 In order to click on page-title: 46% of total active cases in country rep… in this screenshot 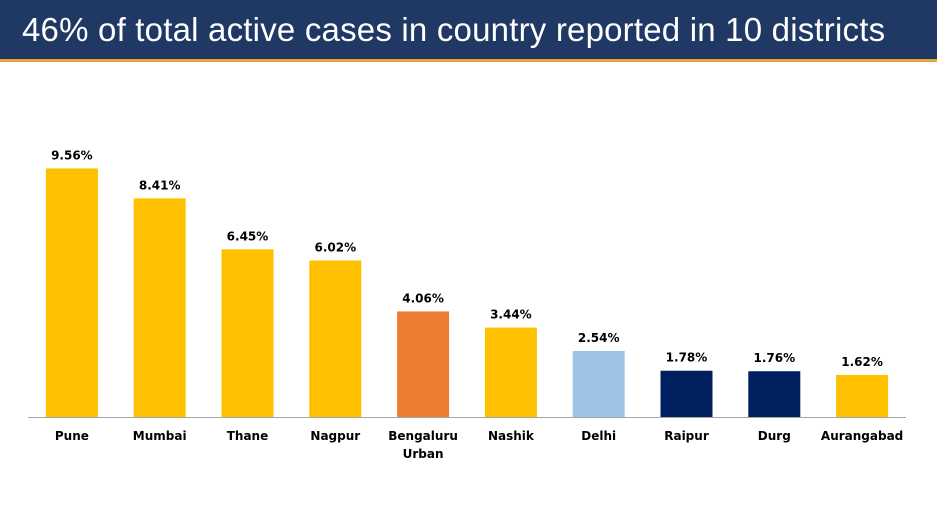, I will do `click(454, 29)`.